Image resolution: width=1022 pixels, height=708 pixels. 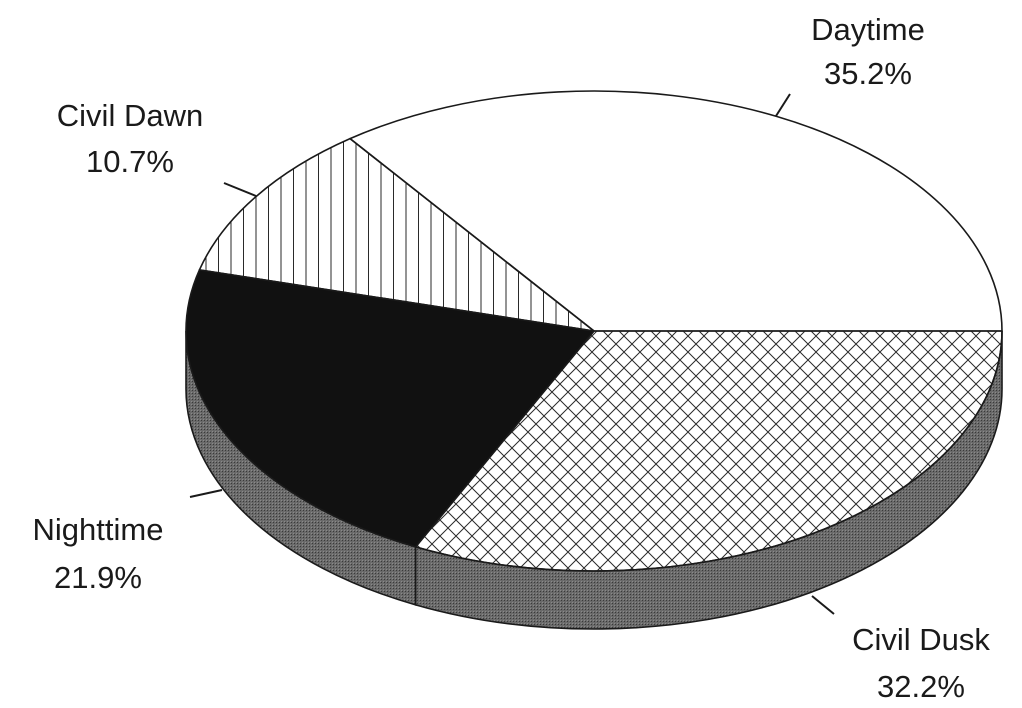 What do you see at coordinates (868, 73) in the screenshot?
I see `slice-value-daytime: 35.2%` at bounding box center [868, 73].